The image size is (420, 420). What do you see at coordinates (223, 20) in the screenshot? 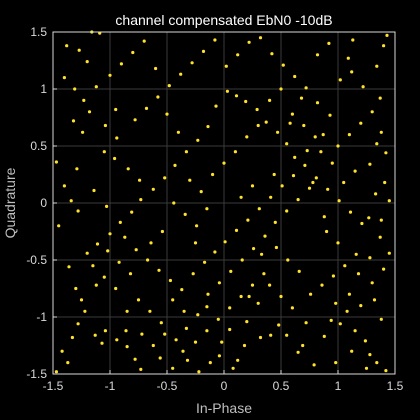
I see `chart-title: channel compensated EbN0 -10dB` at bounding box center [223, 20].